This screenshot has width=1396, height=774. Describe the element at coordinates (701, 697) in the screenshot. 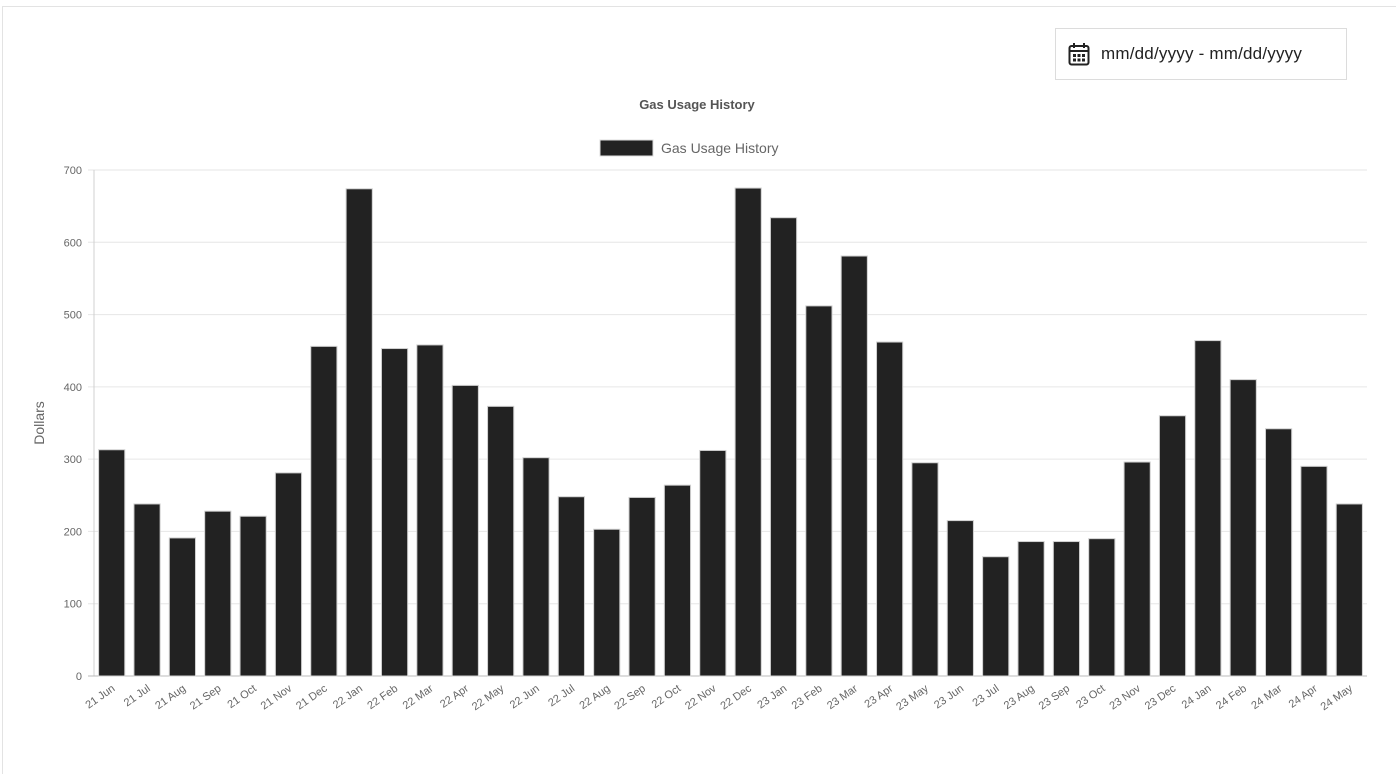

I see `x-tick-label: 22 Nov` at that location.